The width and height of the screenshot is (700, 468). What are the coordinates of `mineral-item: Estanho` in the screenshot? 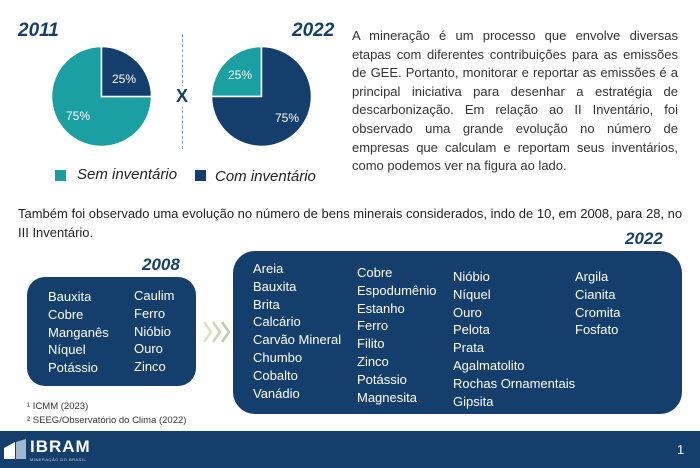 It's located at (381, 308).